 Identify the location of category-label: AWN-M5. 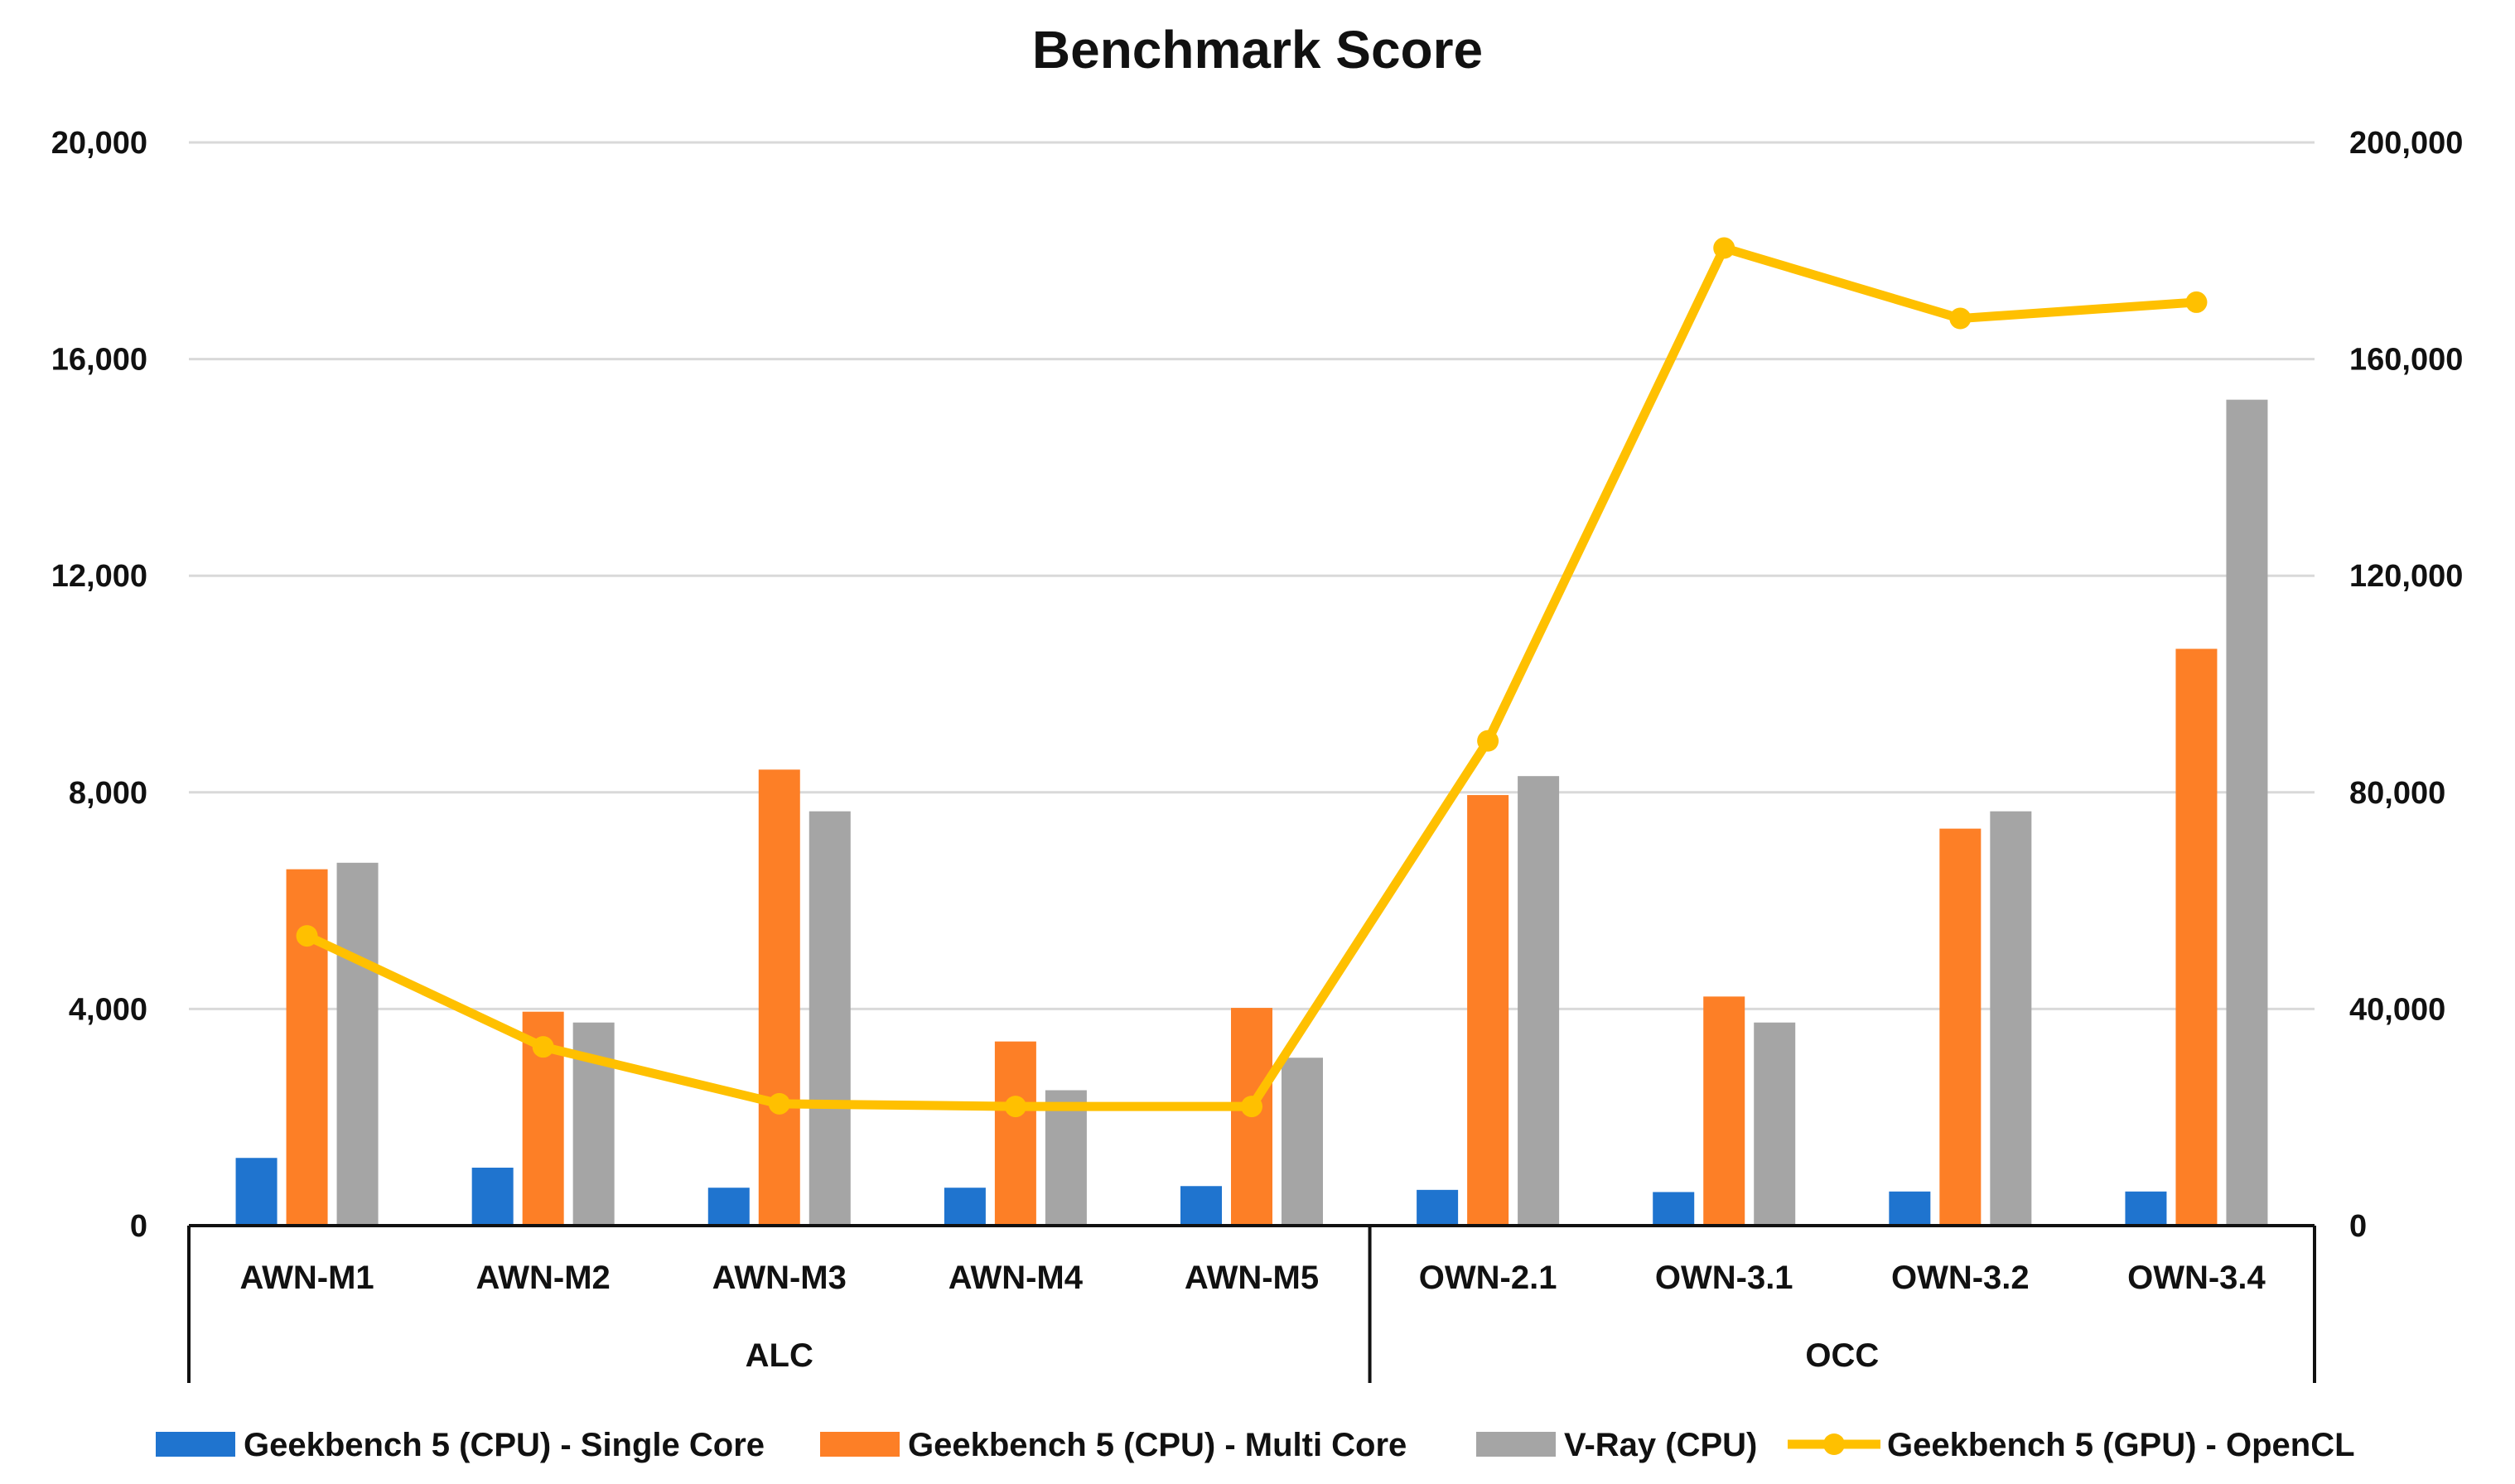
(1252, 1278).